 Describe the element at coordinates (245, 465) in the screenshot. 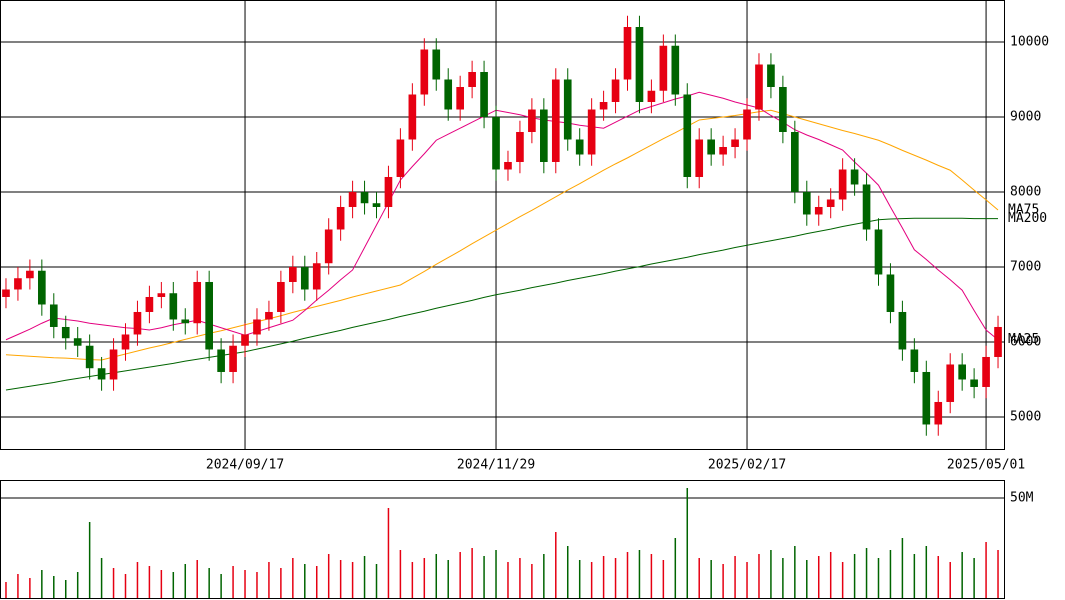

I see `x-tick-label: 2024/09/17` at that location.